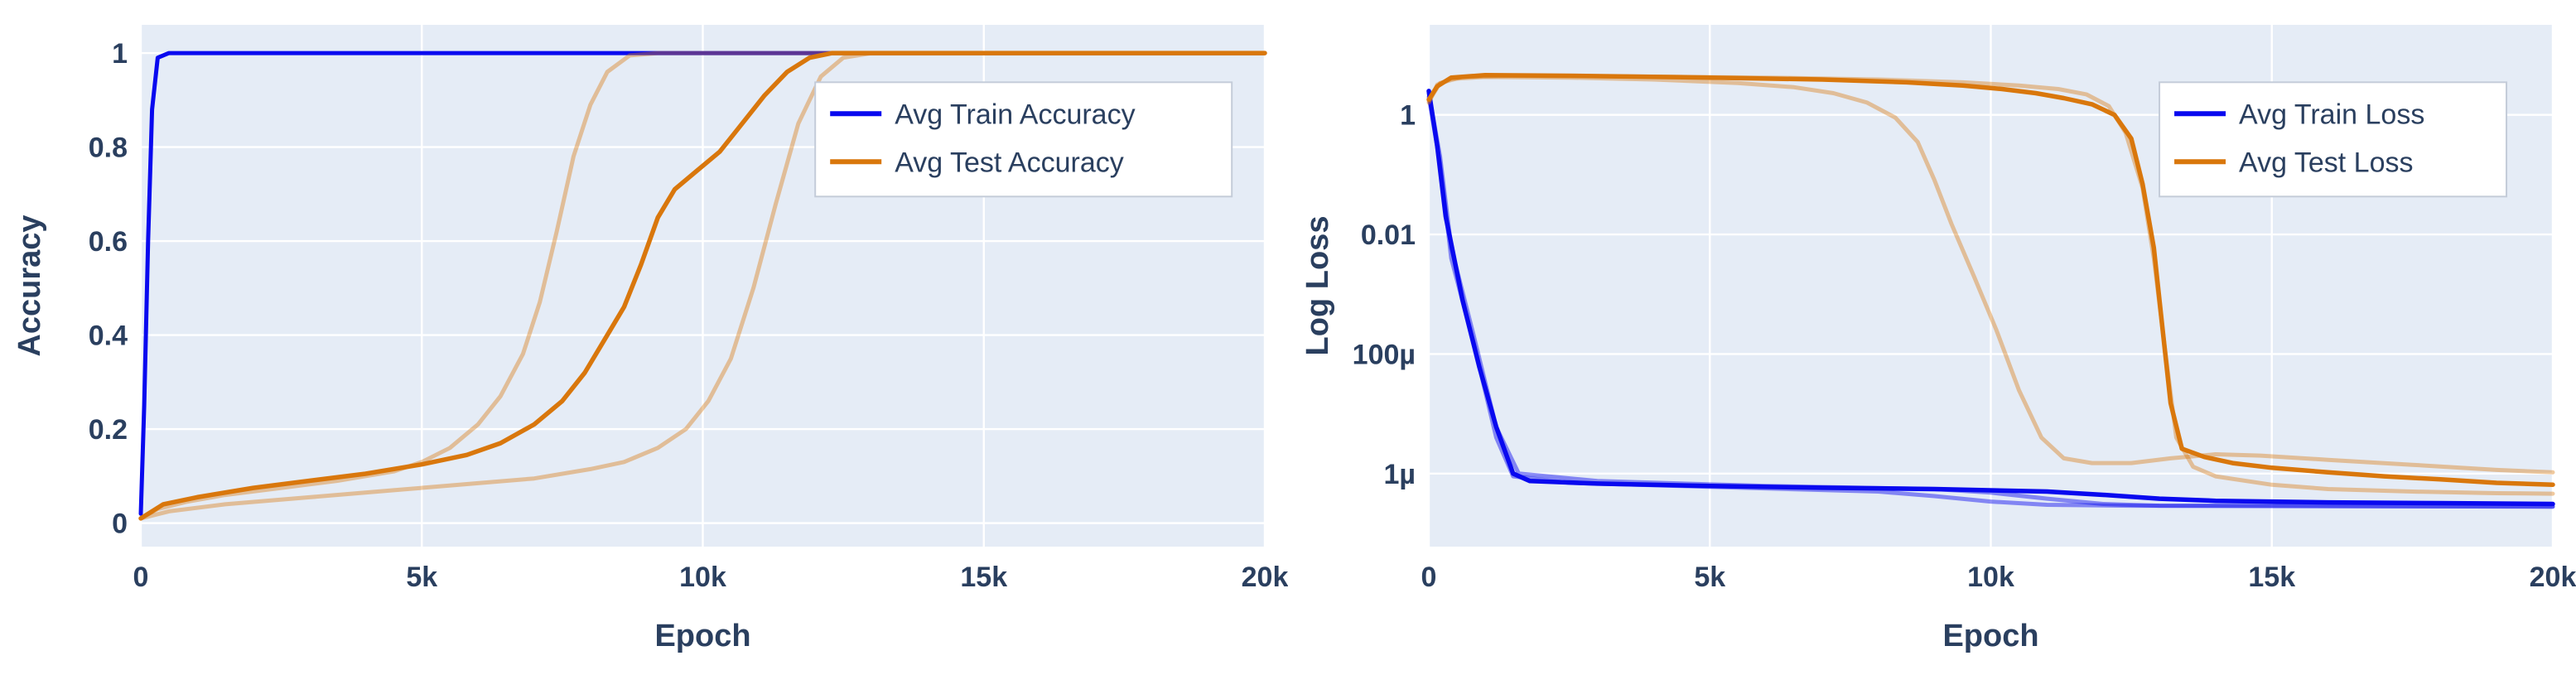 The height and width of the screenshot is (675, 2576). Describe the element at coordinates (109, 148) in the screenshot. I see `y-tick-label: 0.8` at that location.